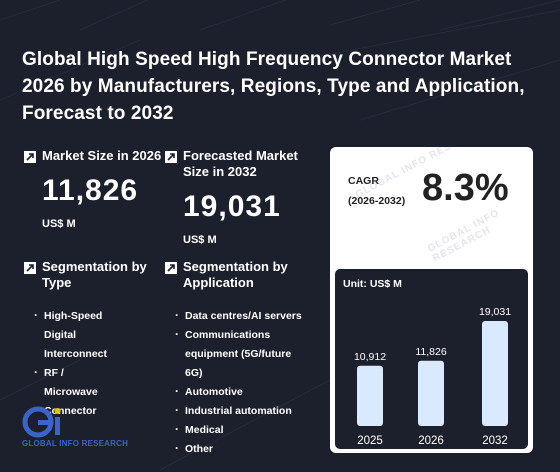 The image size is (560, 472). Describe the element at coordinates (240, 430) in the screenshot. I see `list-item: Medical` at that location.